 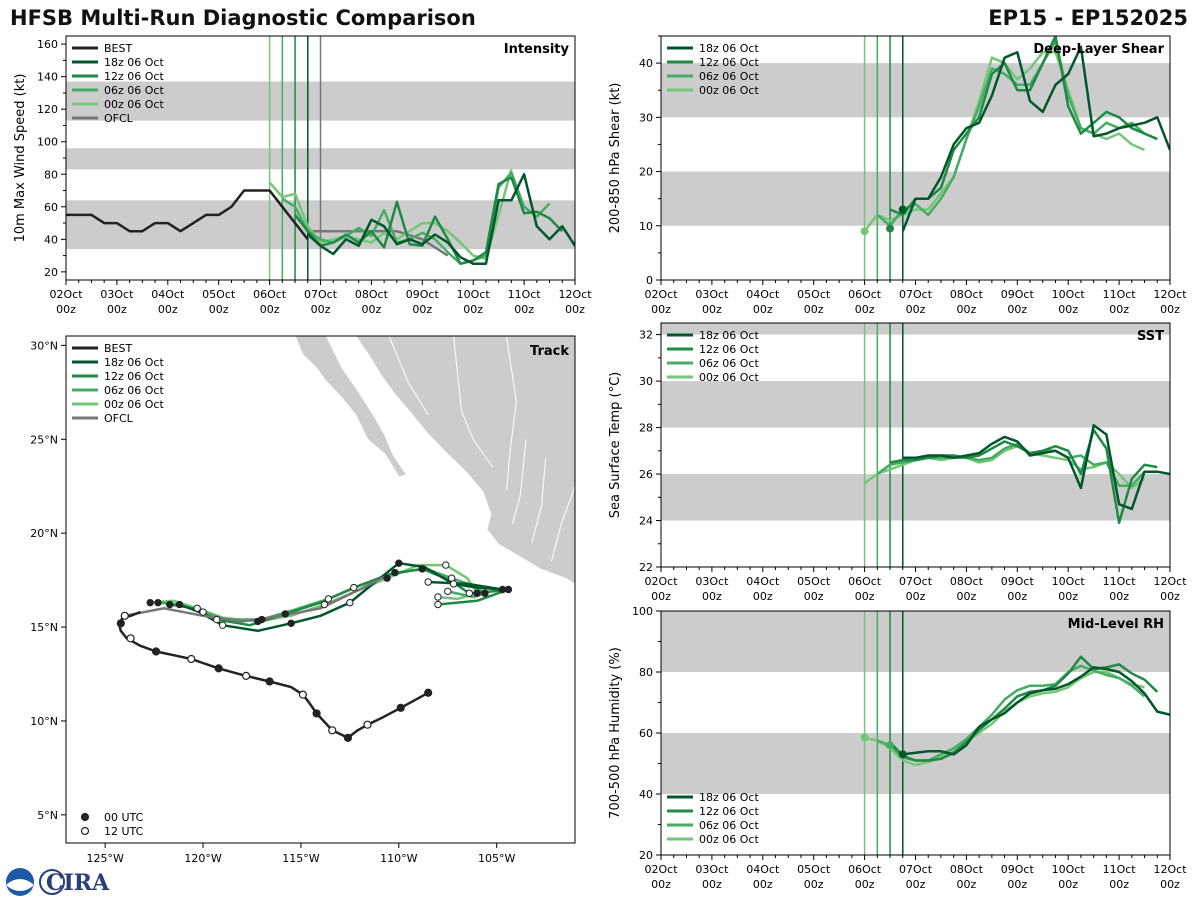 I want to click on y-tick-label: 80, so click(x=51, y=174).